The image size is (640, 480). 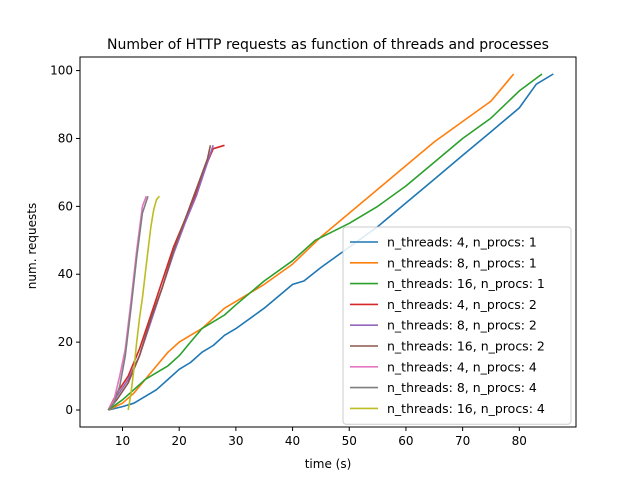 What do you see at coordinates (462, 242) in the screenshot?
I see `legend-entry-1: n_threads: 4, n_procs: 1` at bounding box center [462, 242].